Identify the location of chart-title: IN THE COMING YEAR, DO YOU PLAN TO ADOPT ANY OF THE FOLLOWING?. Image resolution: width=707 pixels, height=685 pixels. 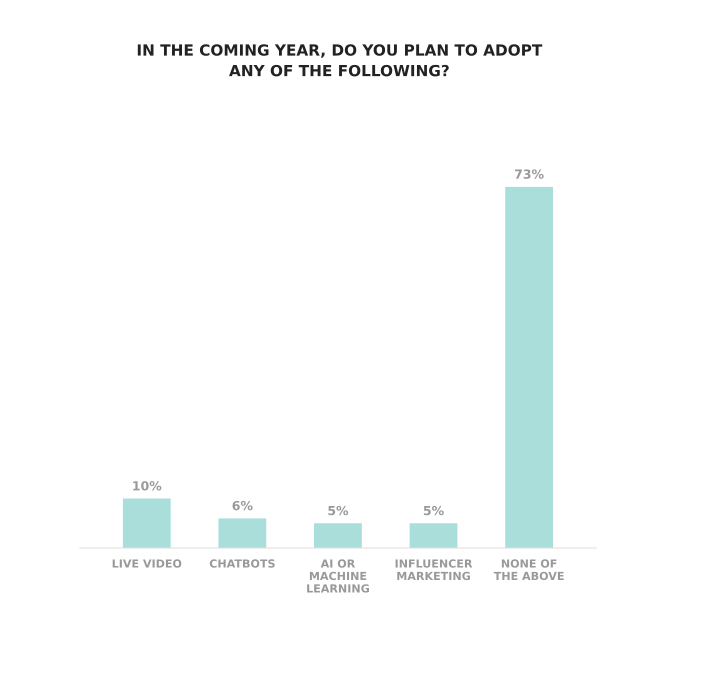
(340, 60).